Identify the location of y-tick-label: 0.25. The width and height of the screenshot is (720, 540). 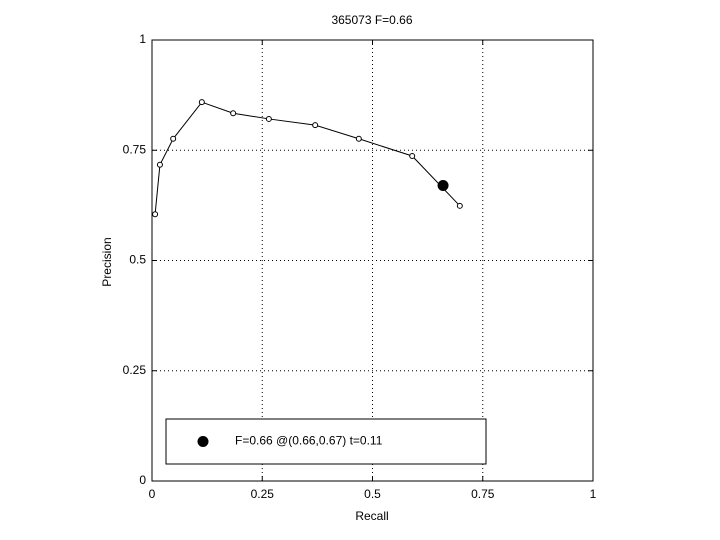
(135, 370).